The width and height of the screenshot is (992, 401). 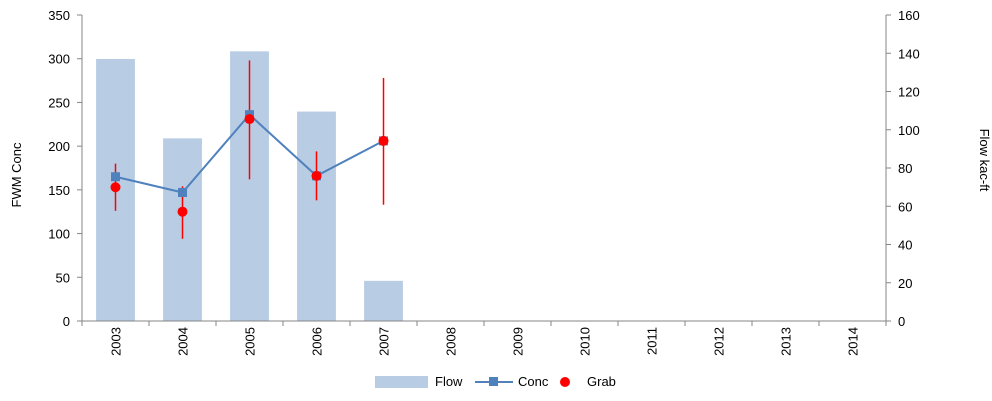 I want to click on y2-axis-label: Flow kac-ft, so click(x=984, y=160).